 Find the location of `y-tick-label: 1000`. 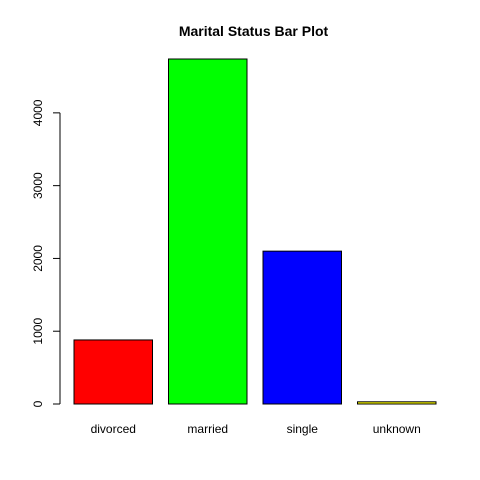

y-tick-label: 1000 is located at coordinates (38, 331).